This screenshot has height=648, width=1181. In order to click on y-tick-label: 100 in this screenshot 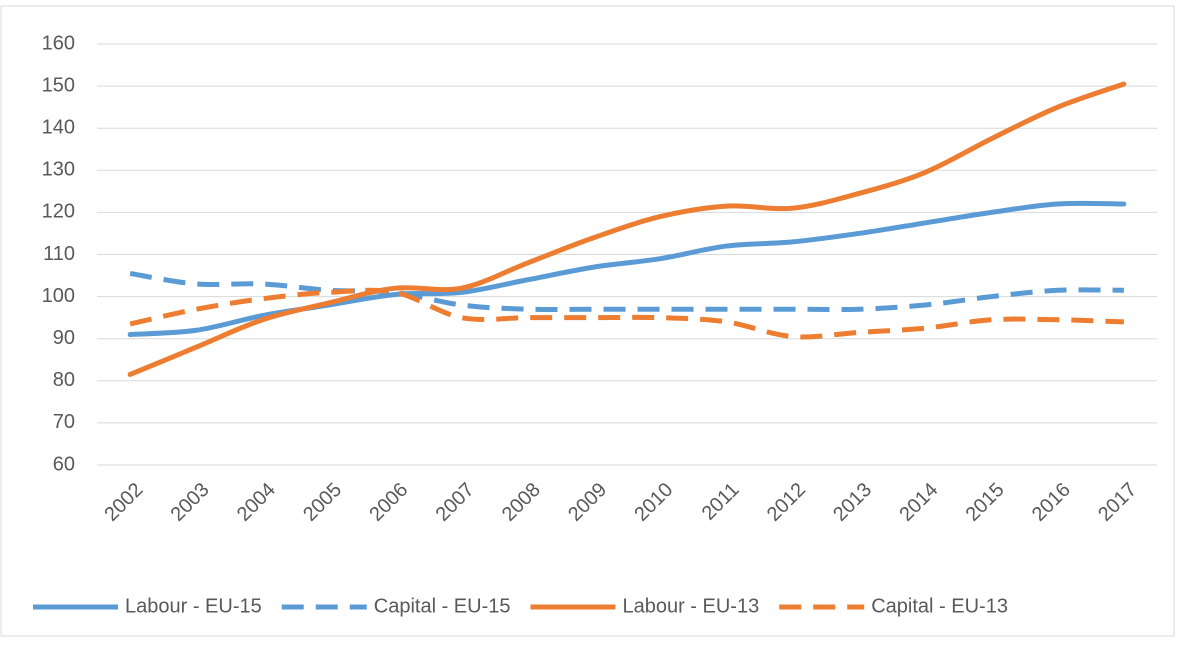, I will do `click(58, 296)`.